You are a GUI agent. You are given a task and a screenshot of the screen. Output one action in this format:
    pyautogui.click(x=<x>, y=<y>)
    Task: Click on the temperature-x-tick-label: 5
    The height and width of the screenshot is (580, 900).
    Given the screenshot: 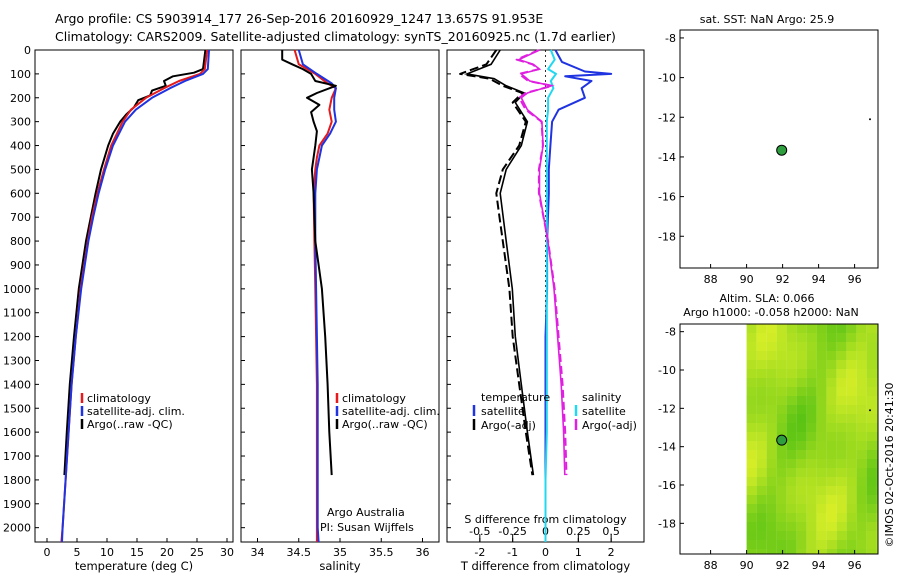 What is the action you would take?
    pyautogui.click(x=77, y=552)
    